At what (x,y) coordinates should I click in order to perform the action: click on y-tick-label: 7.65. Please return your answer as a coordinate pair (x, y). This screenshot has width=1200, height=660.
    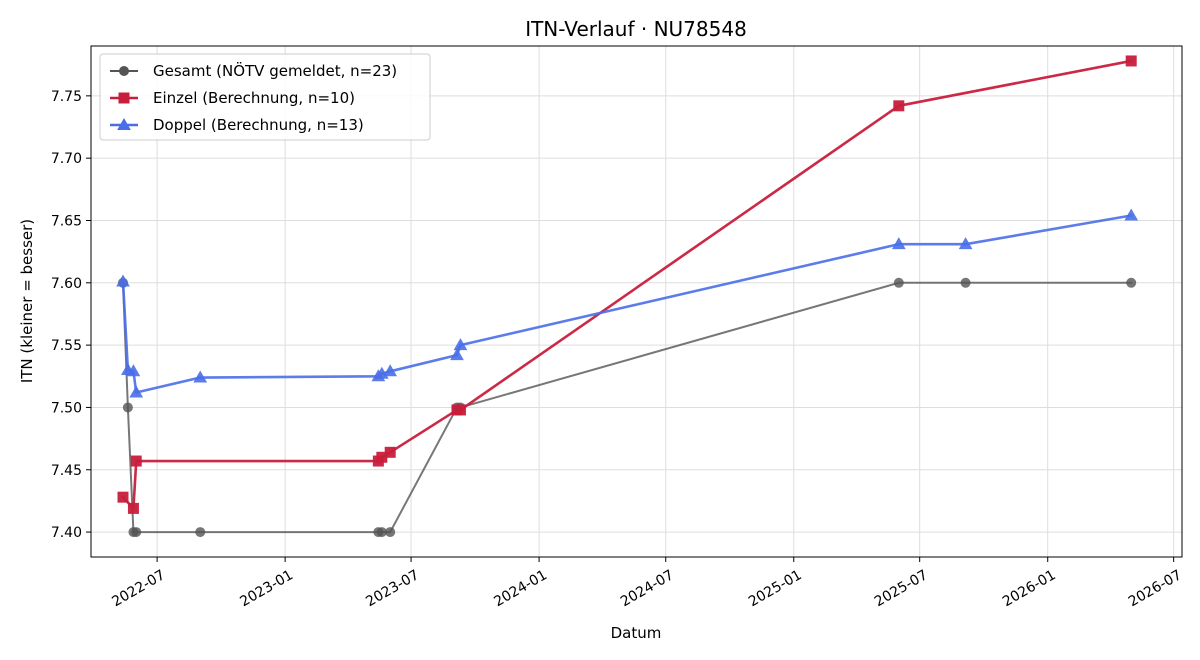
    Looking at the image, I should click on (66, 221).